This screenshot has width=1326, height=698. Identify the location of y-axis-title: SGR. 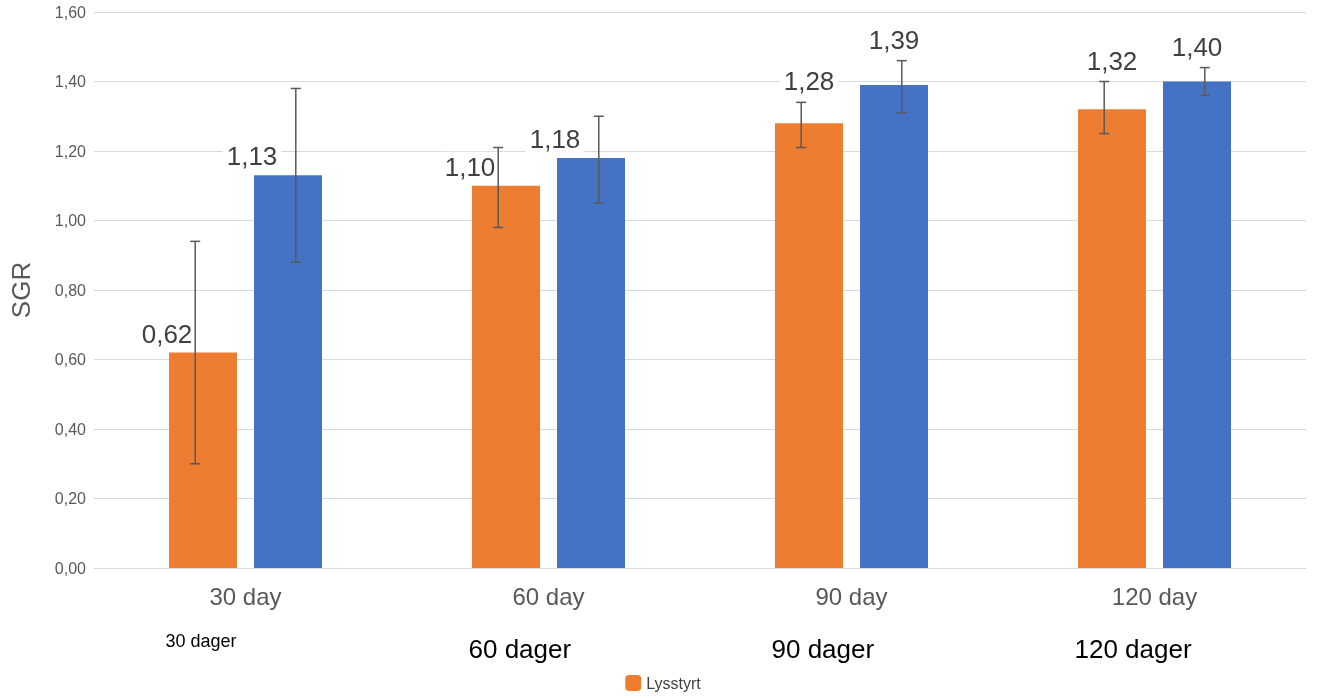
(21, 290).